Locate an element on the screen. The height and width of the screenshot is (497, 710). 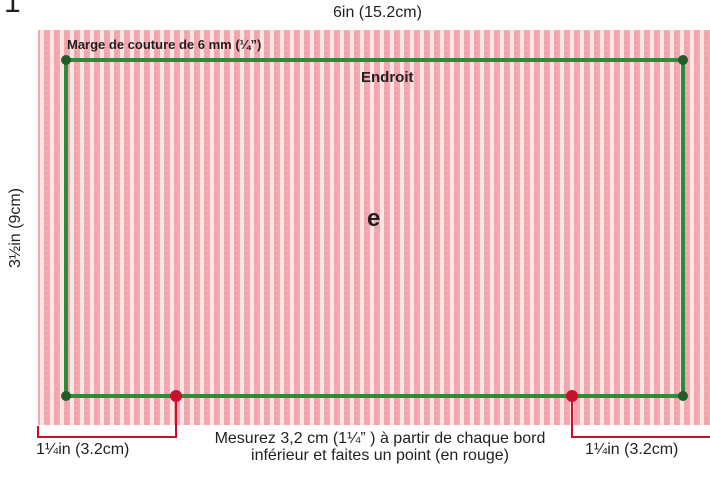
right-measurement-label: 1¼in (3.2cm) is located at coordinates (632, 449).